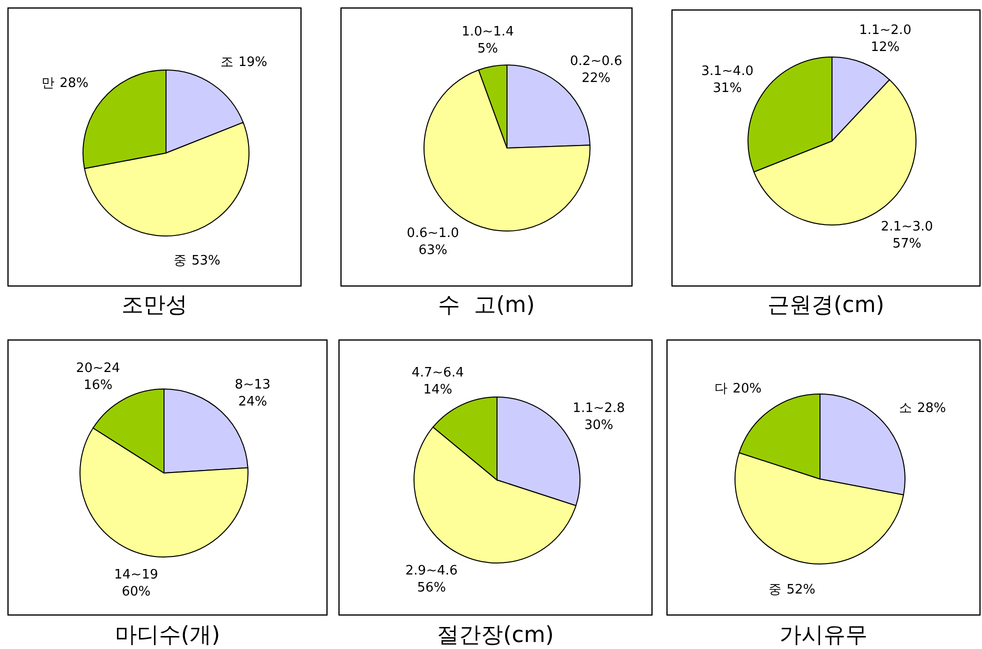  I want to click on data-label: 16%, so click(98, 385).